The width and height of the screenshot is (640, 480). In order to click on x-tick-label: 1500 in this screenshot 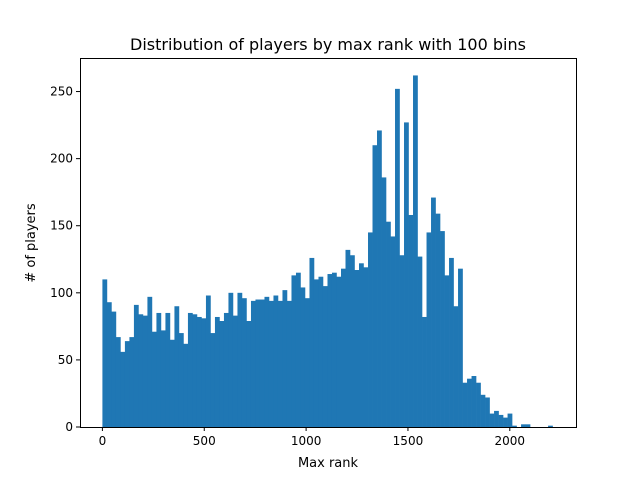, I will do `click(408, 441)`.